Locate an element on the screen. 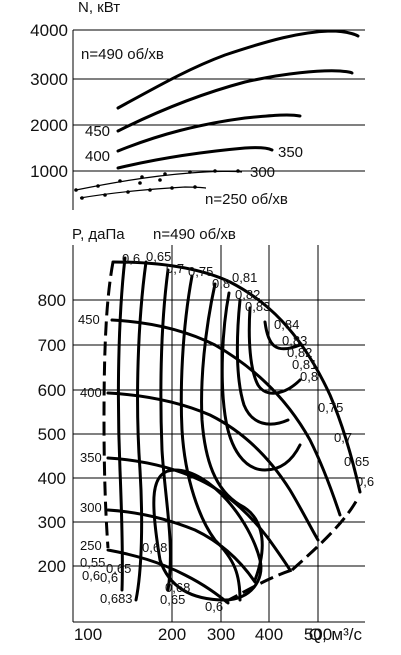  speed-label-250: 250 is located at coordinates (91, 545).